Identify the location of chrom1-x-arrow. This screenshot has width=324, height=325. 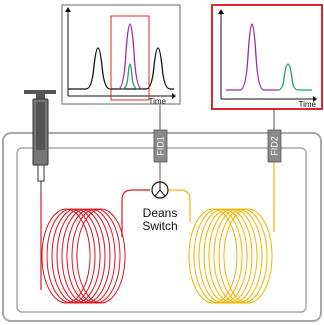
(174, 96).